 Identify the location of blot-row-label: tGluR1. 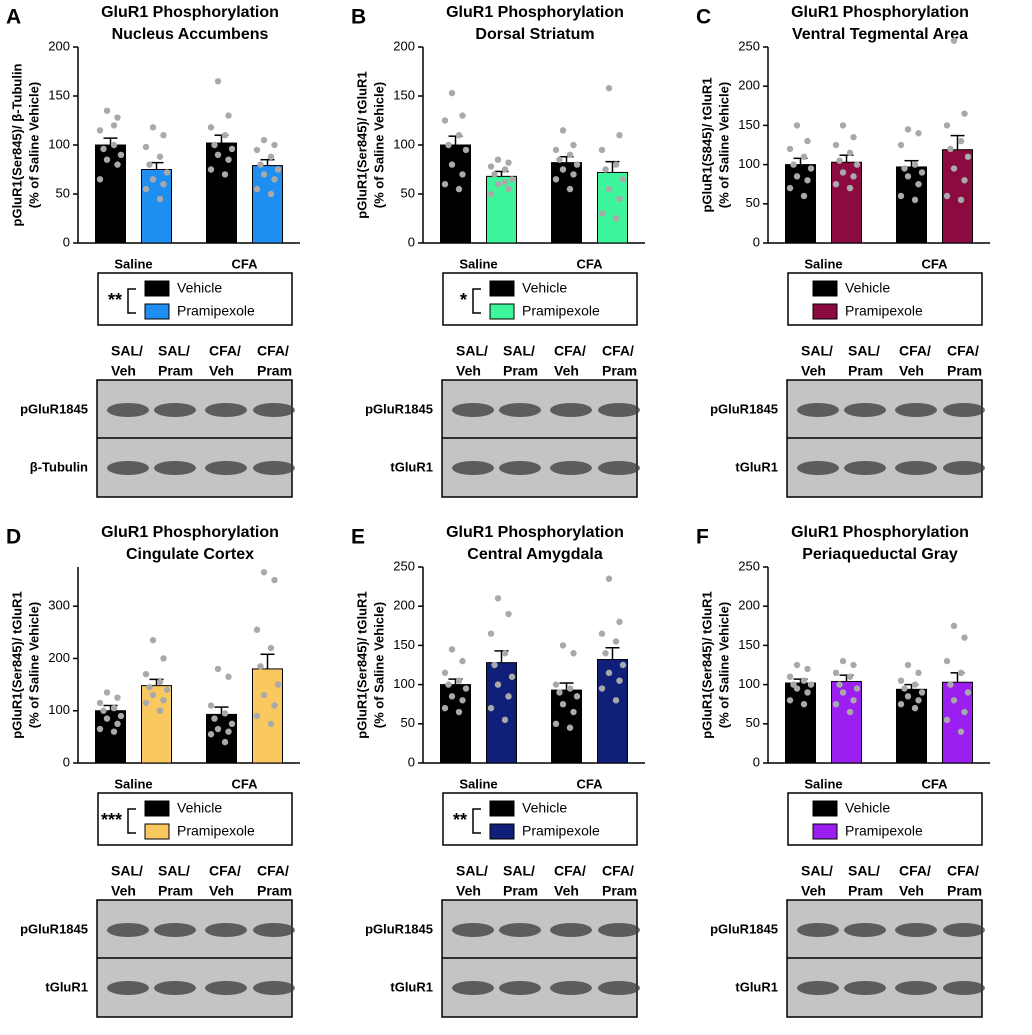
(411, 466).